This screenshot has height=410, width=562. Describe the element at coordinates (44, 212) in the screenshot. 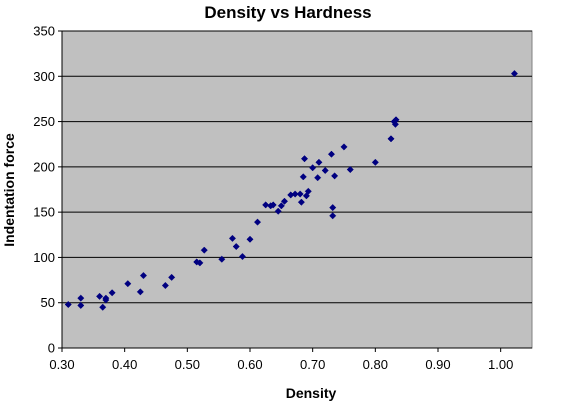

I see `y-tick-label: 150` at that location.